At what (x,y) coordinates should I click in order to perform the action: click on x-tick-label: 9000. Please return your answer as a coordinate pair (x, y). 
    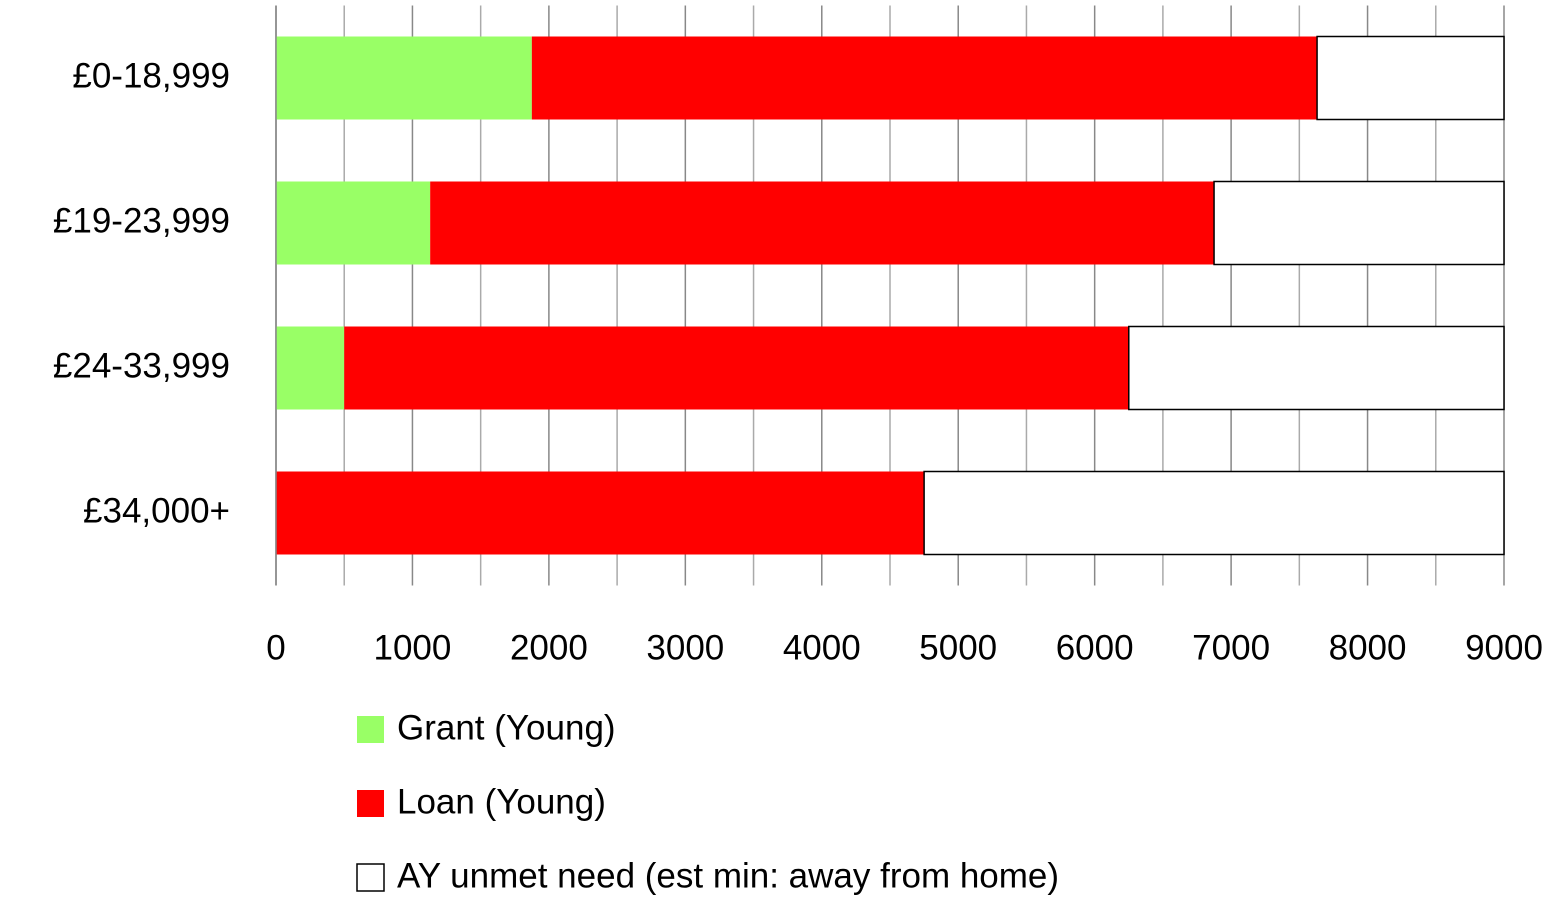
    Looking at the image, I should click on (1504, 647).